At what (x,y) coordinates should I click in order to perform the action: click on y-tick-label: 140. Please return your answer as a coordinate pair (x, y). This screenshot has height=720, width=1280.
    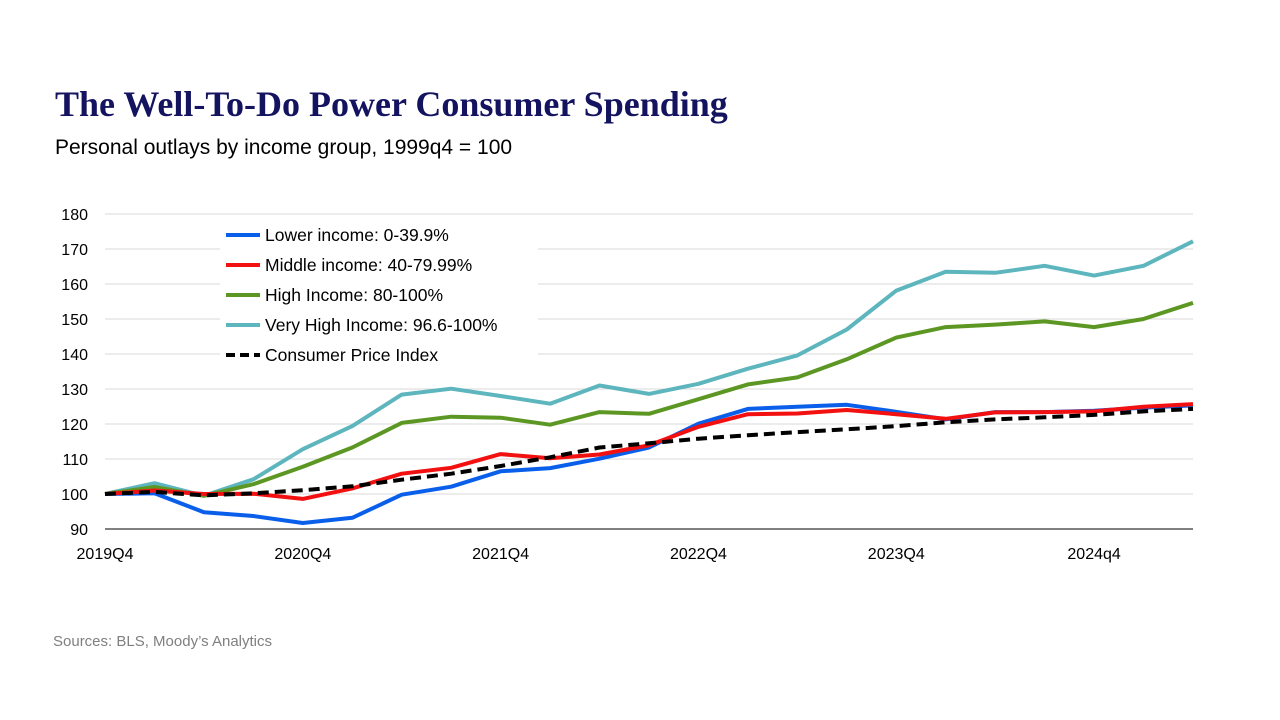
    Looking at the image, I should click on (74, 355).